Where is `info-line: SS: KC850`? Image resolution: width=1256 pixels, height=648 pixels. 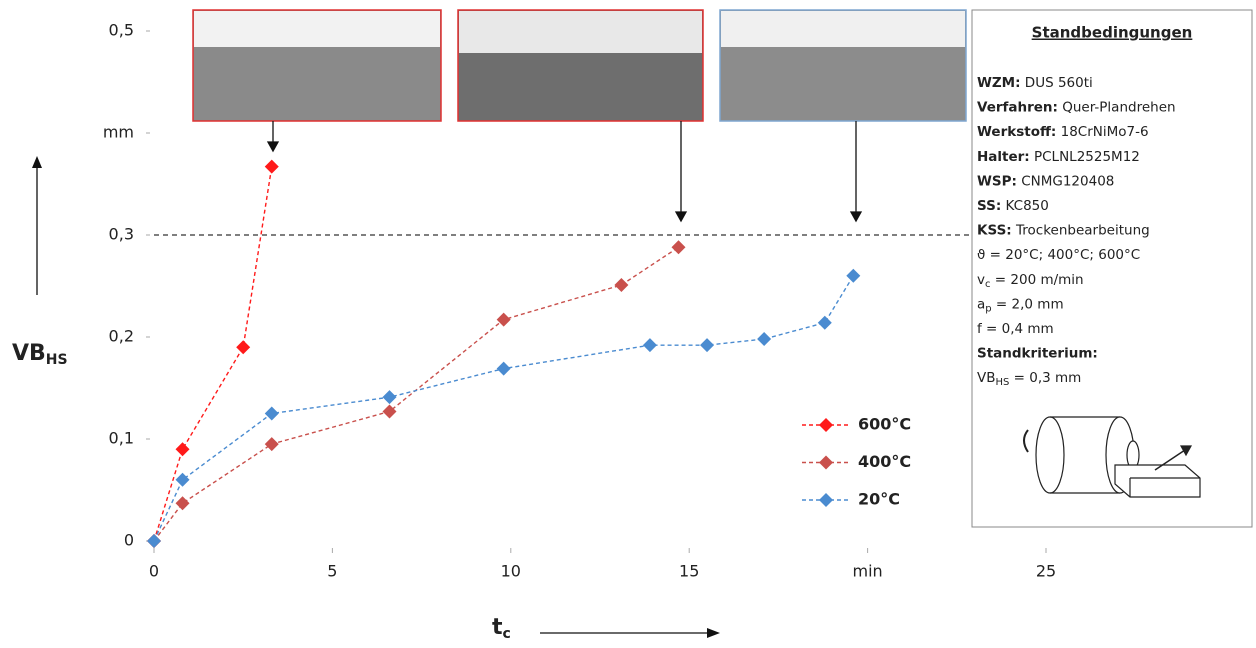 info-line: SS: KC850 is located at coordinates (1013, 206).